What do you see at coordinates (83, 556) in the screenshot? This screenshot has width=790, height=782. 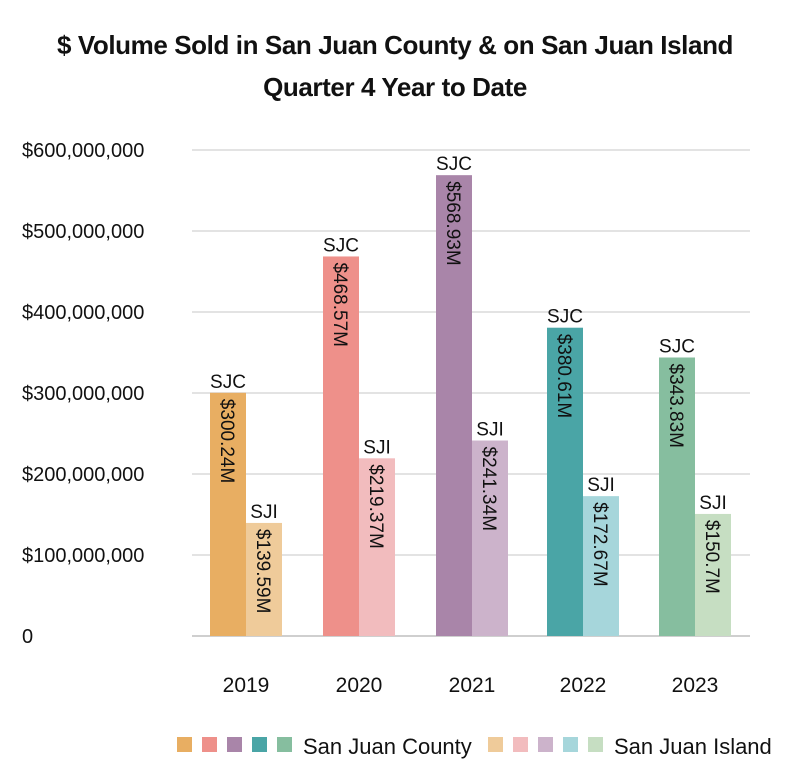 I see `y-tick-label: $100,000,000` at bounding box center [83, 556].